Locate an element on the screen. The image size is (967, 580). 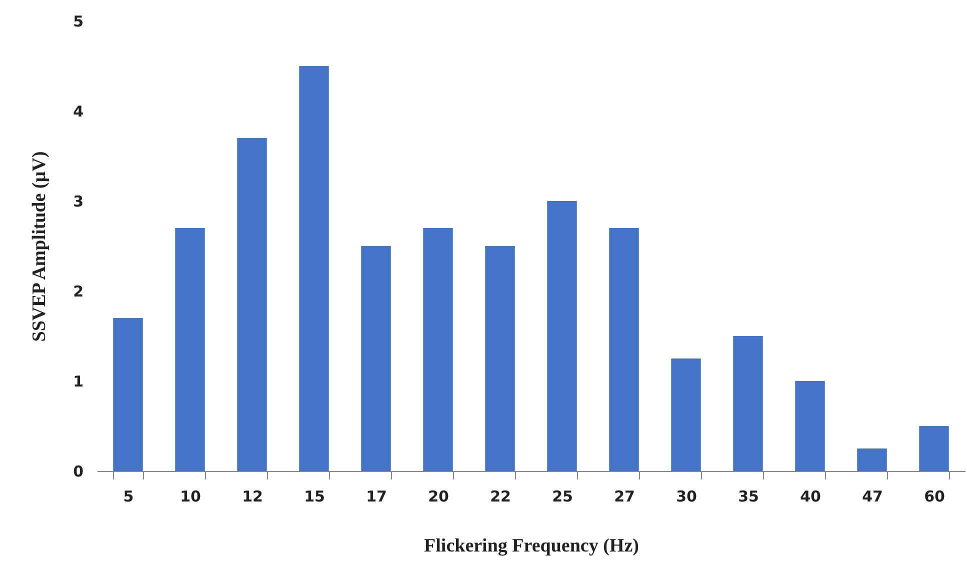
x-tick-label: 30 is located at coordinates (686, 497).